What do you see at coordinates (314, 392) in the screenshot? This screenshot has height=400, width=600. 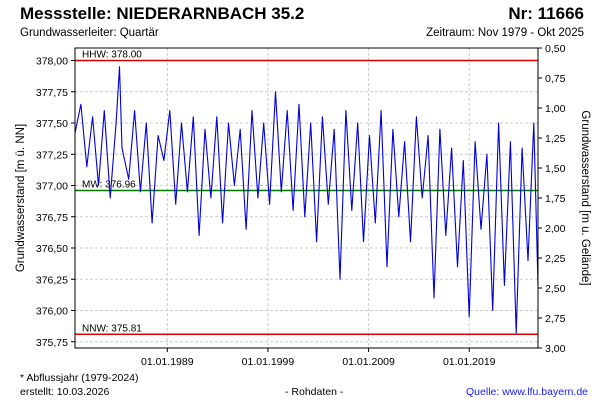 I see `raw-data-note: - Rohdaten -` at bounding box center [314, 392].